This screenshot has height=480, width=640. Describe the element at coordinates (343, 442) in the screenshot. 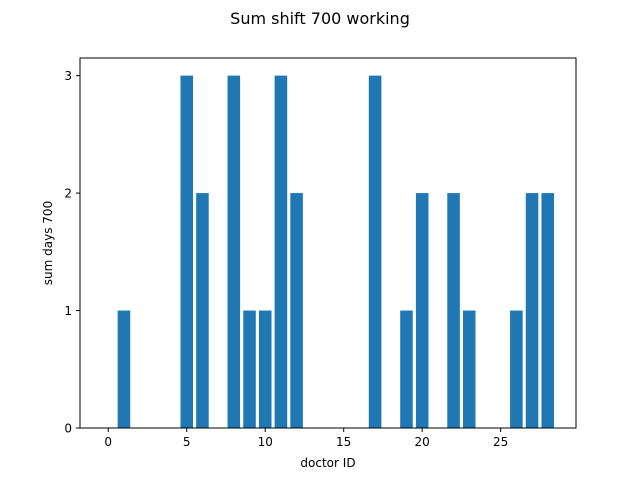

I see `x-tick-label: 15` at that location.